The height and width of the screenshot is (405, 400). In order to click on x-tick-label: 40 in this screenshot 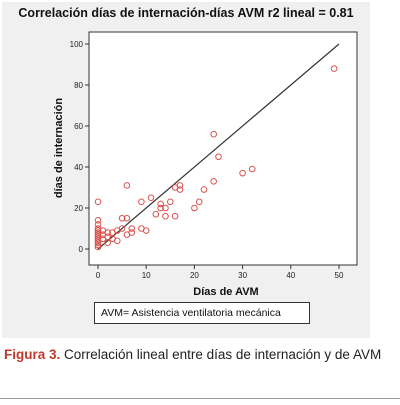, I will do `click(290, 275)`.